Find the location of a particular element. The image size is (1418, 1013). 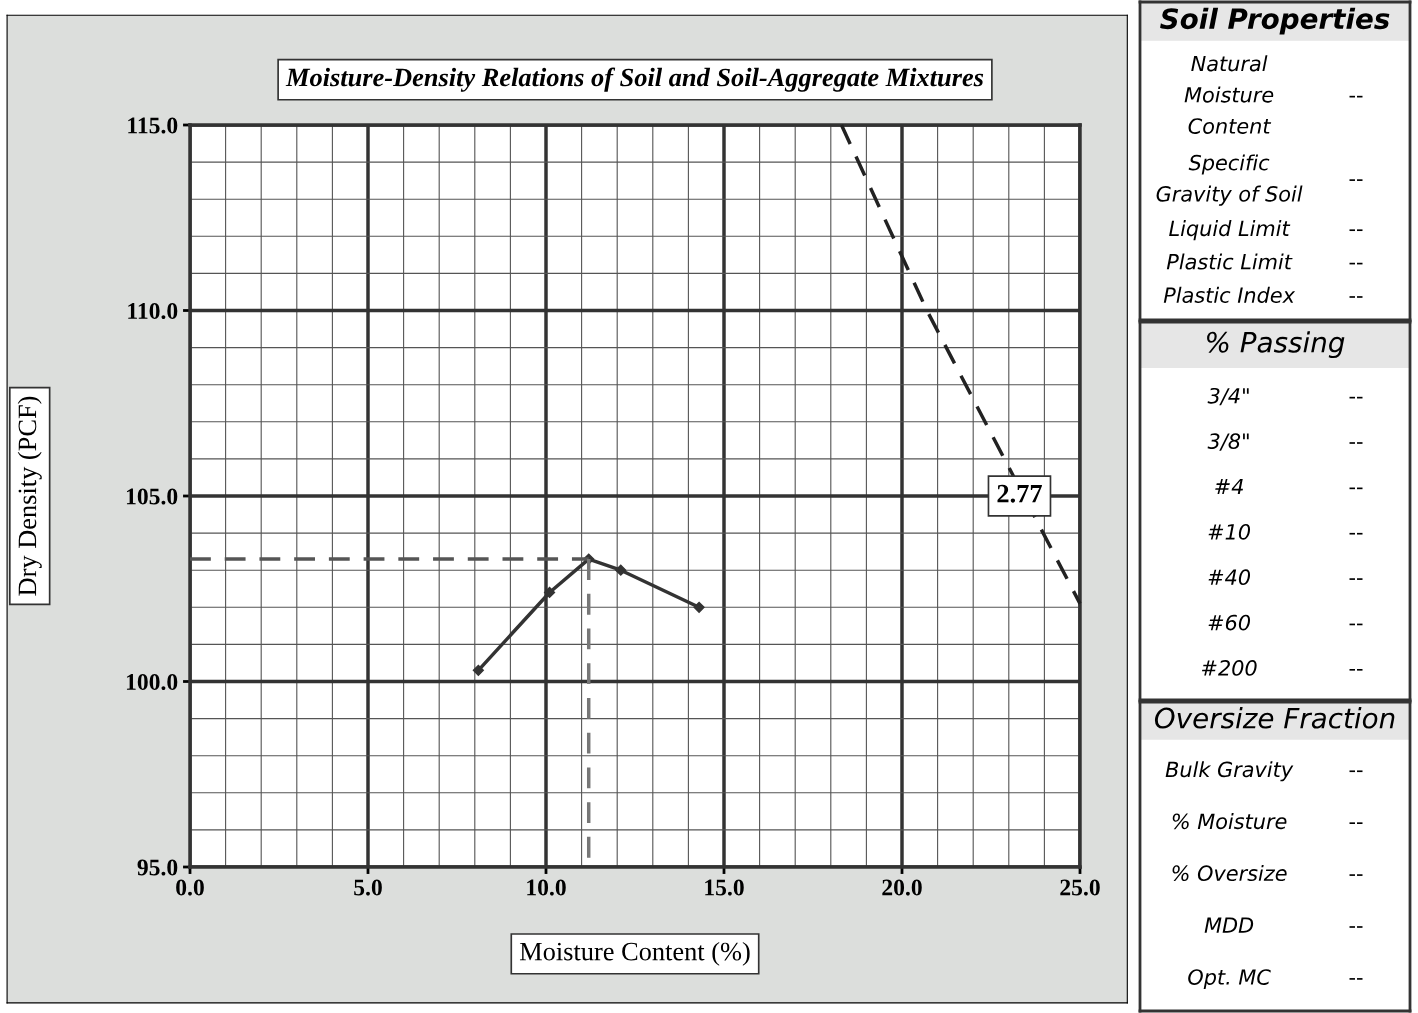

text: #10 is located at coordinates (1229, 531).